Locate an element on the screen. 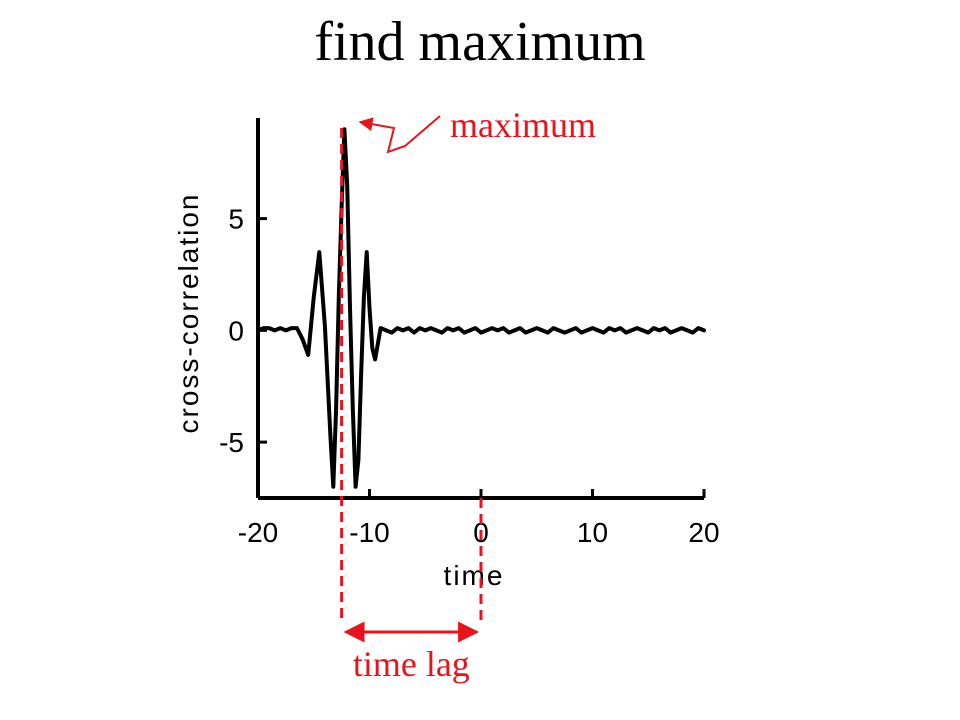 The width and height of the screenshot is (960, 720). y-tick-label: 5 is located at coordinates (236, 219).